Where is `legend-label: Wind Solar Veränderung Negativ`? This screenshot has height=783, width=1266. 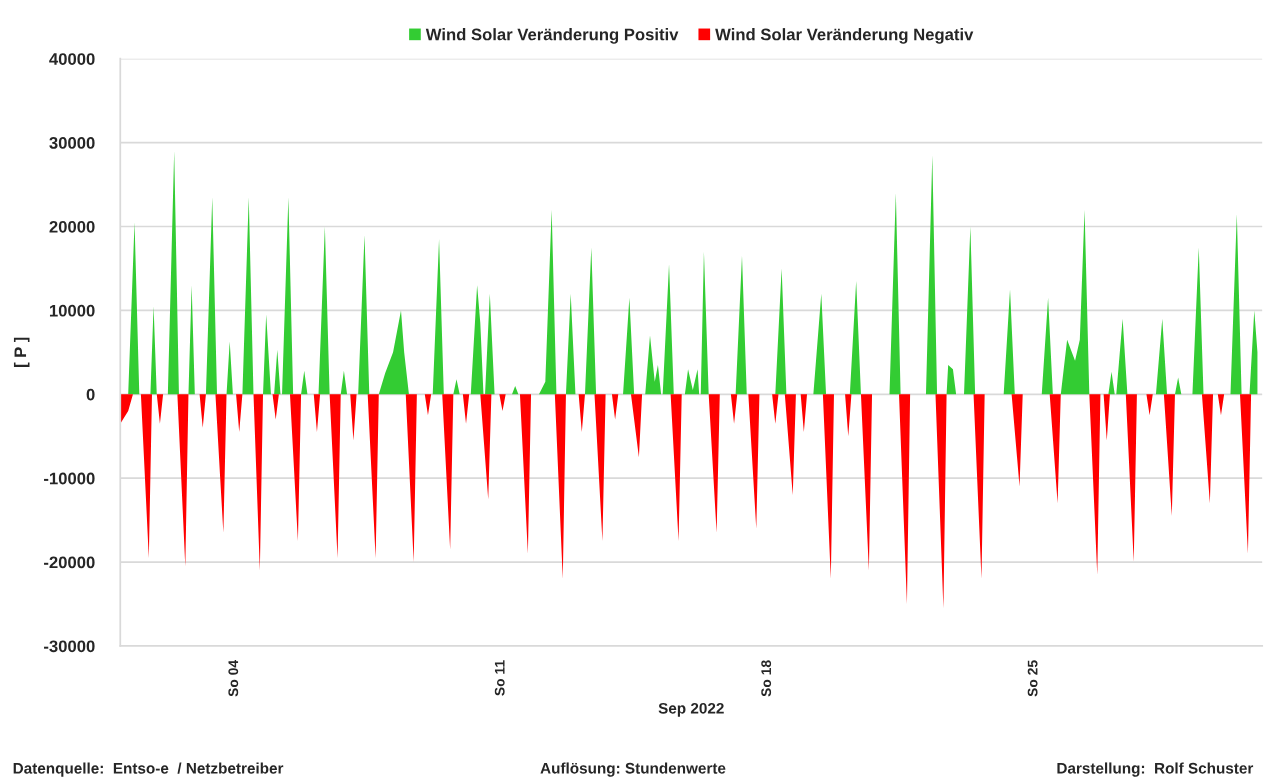 legend-label: Wind Solar Veränderung Negativ is located at coordinates (844, 36).